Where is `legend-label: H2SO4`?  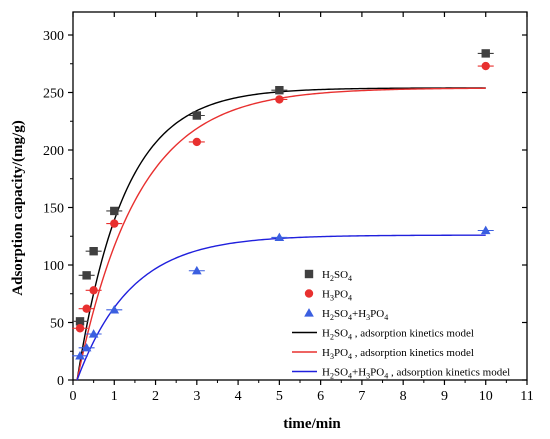
legend-label: H2SO4 is located at coordinates (337, 276).